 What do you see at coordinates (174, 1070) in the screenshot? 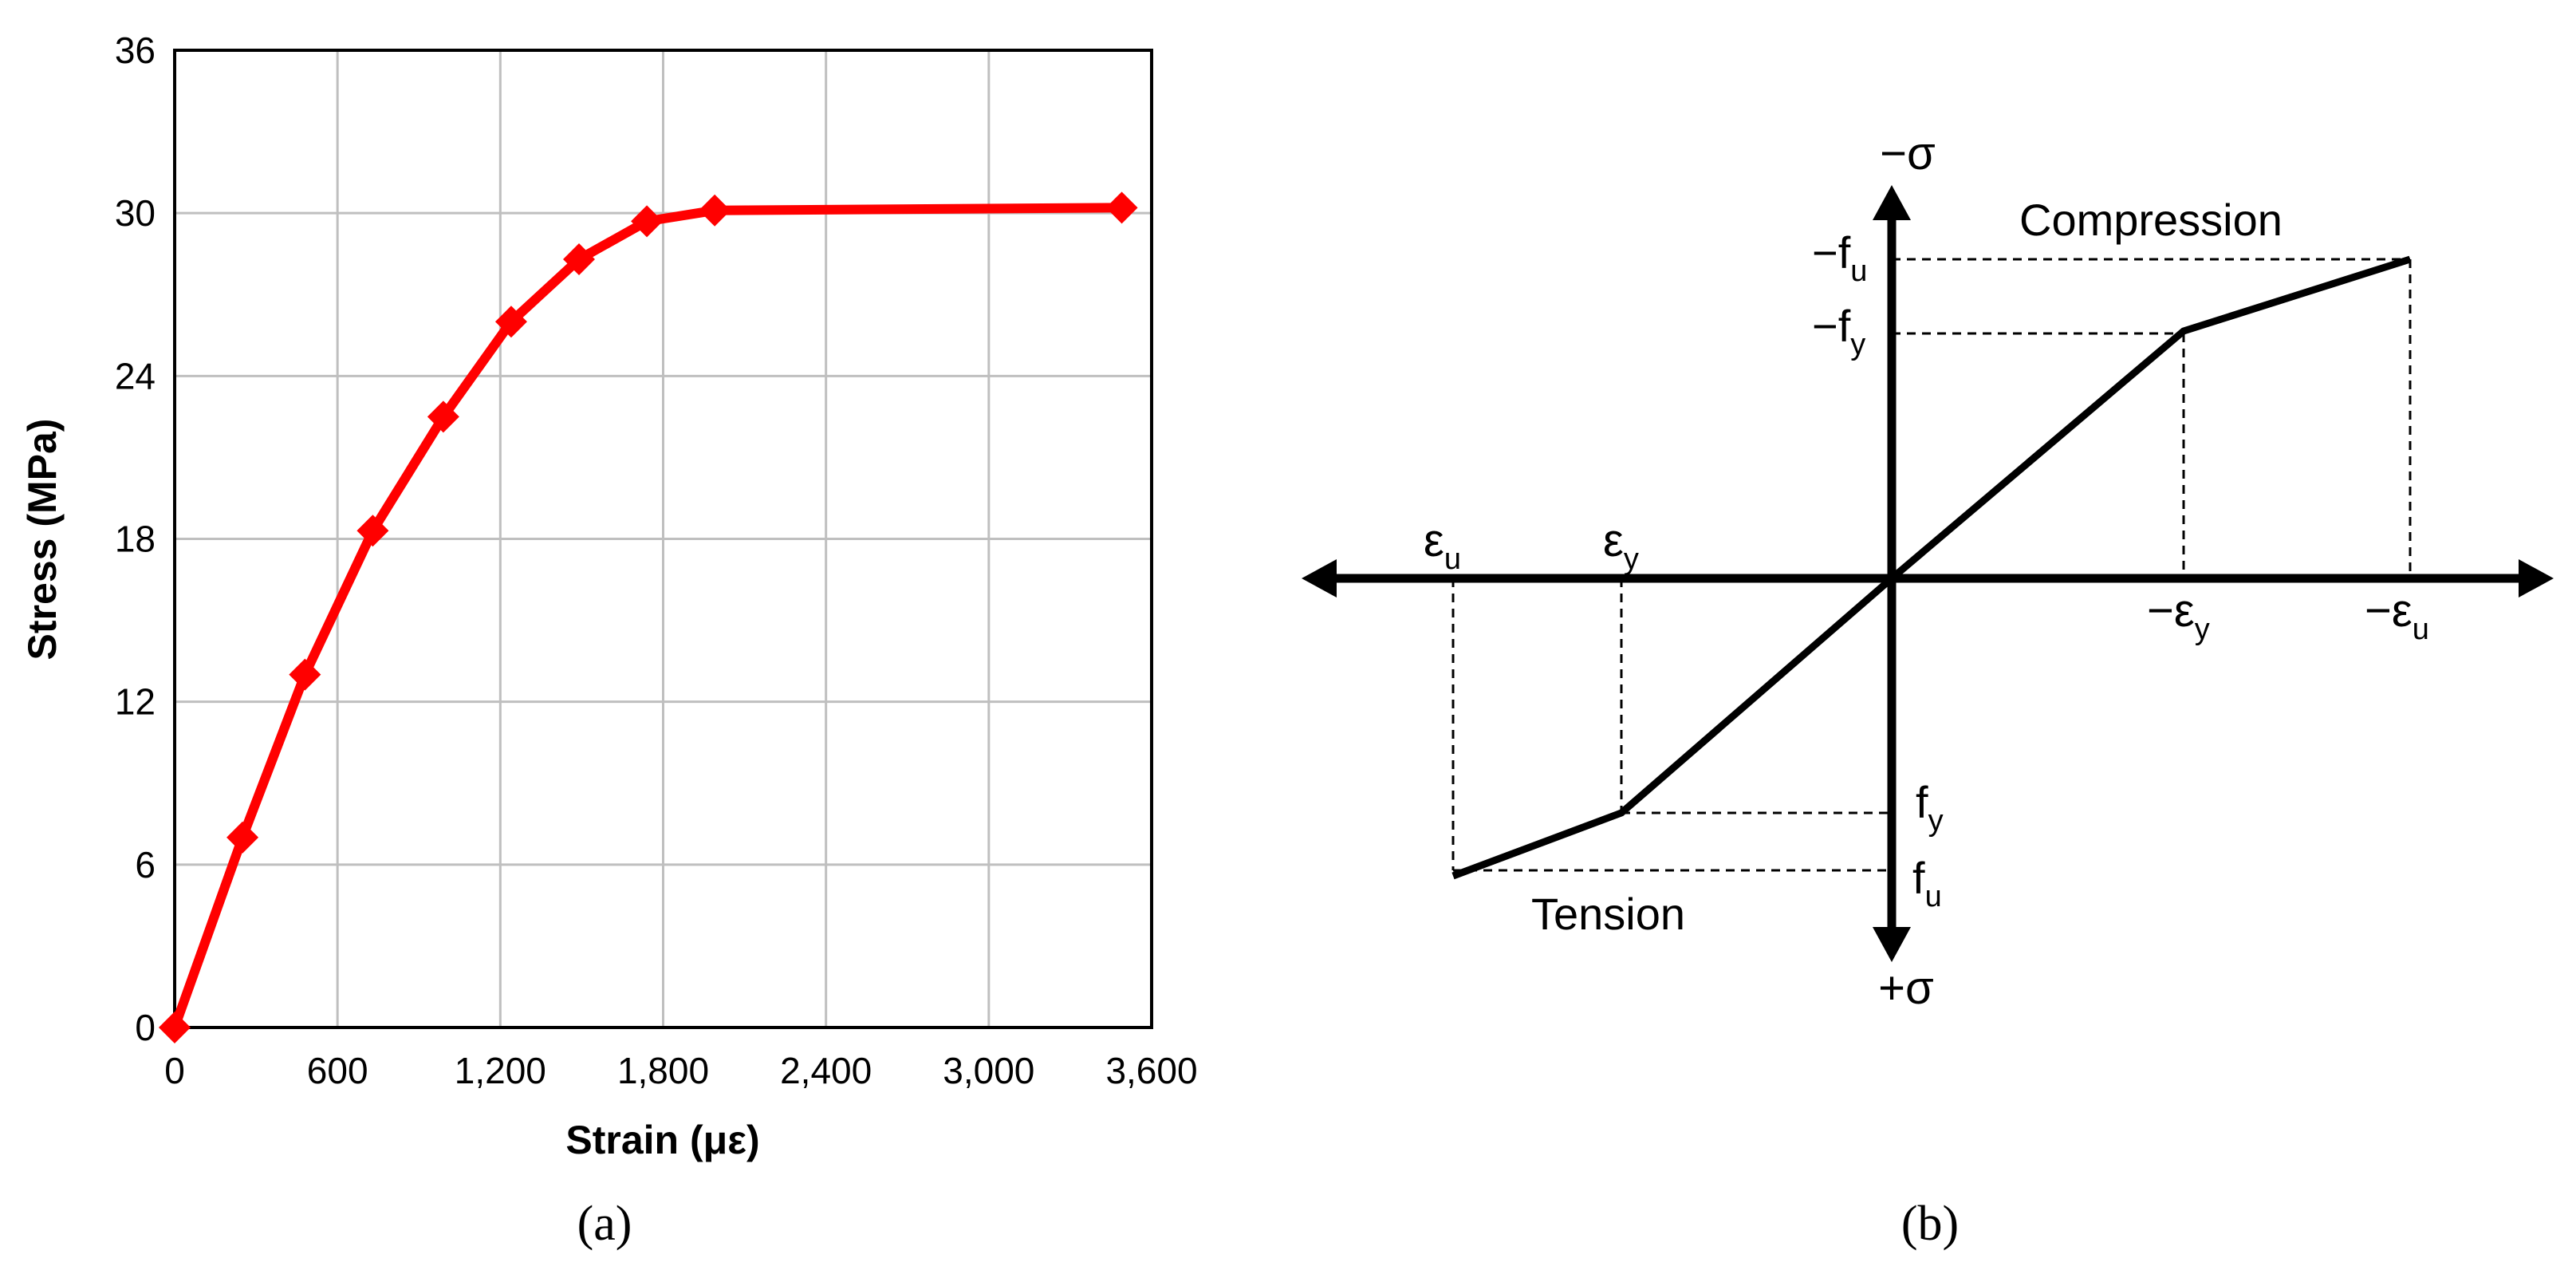
I see `x-tick-label: 0` at bounding box center [174, 1070].